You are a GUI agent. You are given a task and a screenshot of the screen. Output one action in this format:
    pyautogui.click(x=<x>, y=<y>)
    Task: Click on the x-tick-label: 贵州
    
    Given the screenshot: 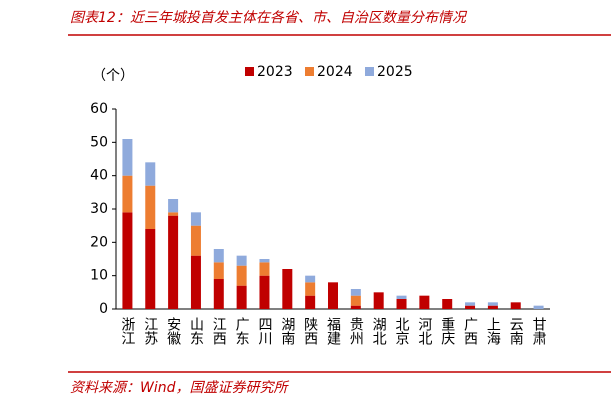 What is the action you would take?
    pyautogui.click(x=356, y=331)
    